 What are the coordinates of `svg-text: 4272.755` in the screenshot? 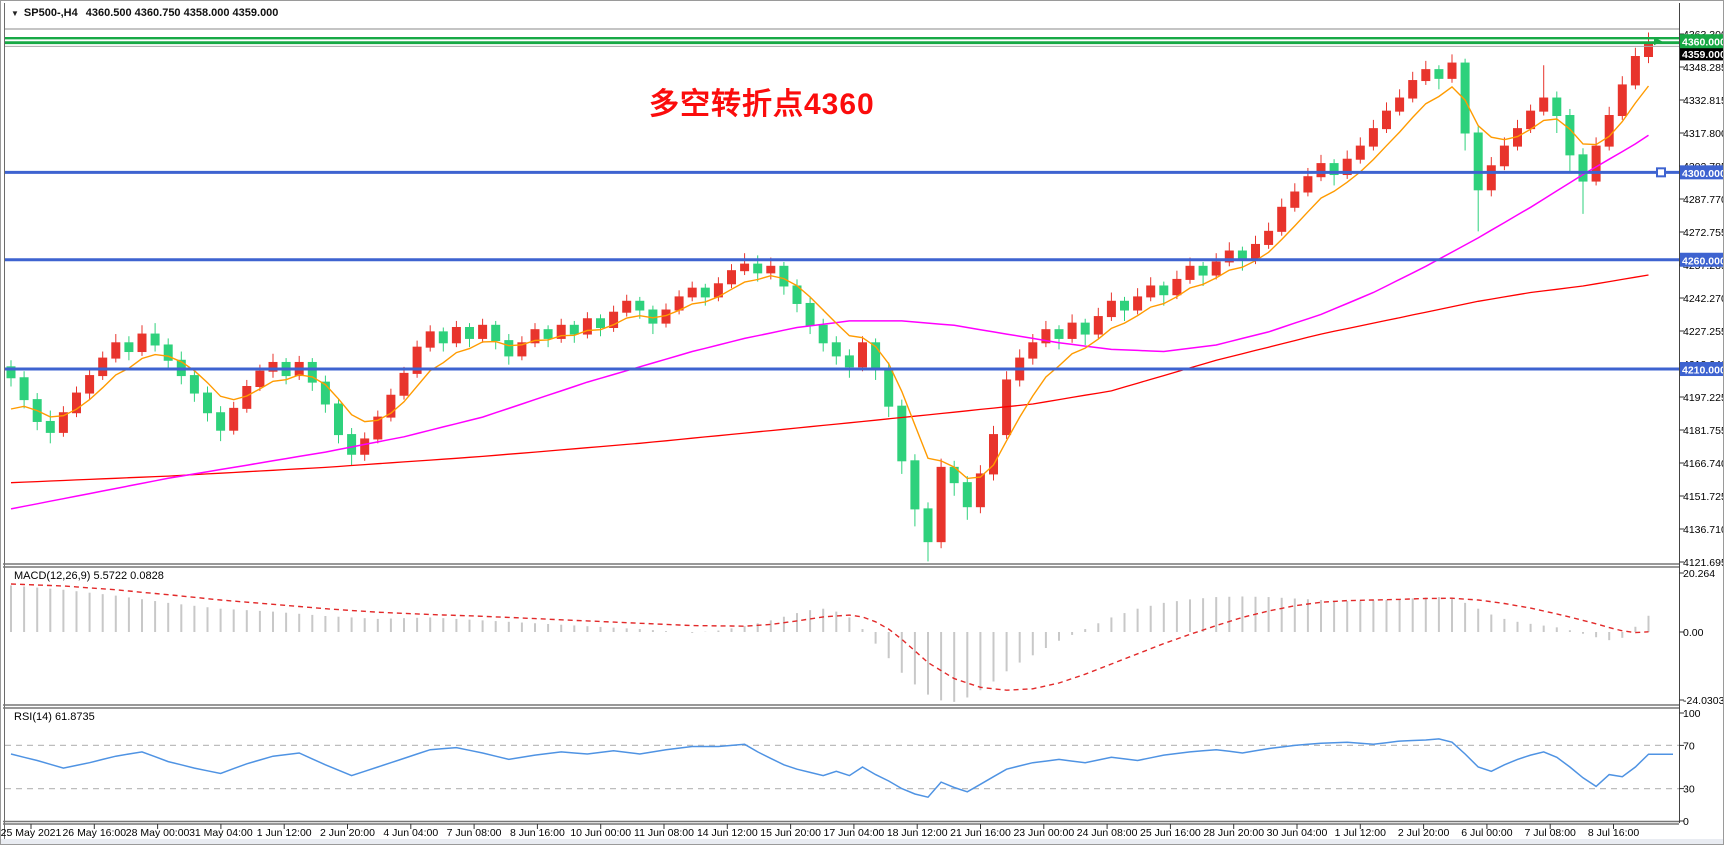 It's located at (1703, 233).